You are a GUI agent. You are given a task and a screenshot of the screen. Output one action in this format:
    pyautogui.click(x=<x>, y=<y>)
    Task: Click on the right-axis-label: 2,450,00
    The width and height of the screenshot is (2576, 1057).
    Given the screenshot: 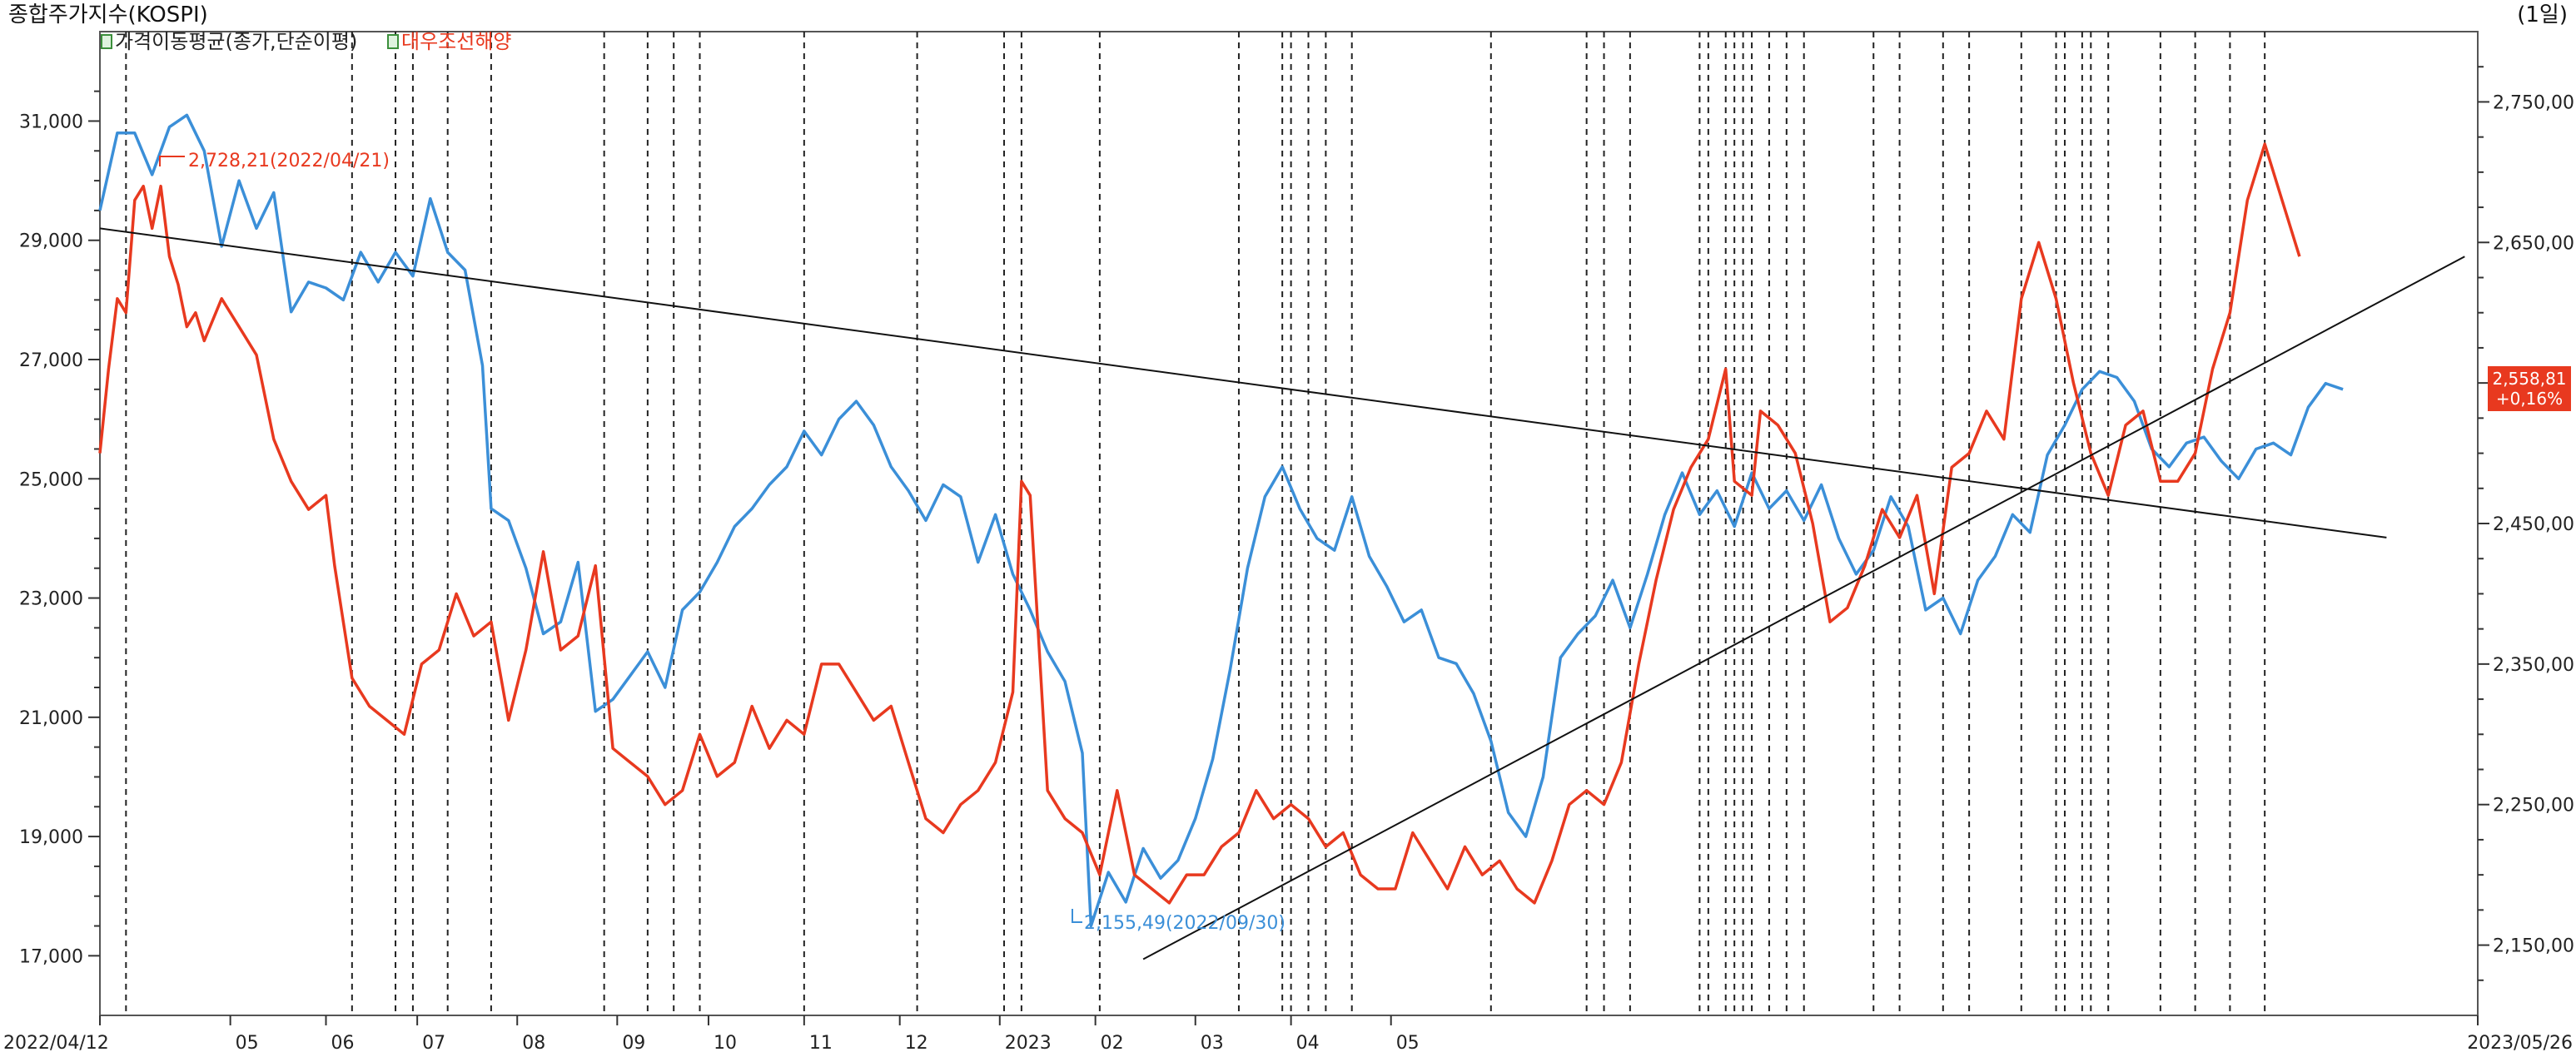 What is the action you would take?
    pyautogui.click(x=2533, y=524)
    